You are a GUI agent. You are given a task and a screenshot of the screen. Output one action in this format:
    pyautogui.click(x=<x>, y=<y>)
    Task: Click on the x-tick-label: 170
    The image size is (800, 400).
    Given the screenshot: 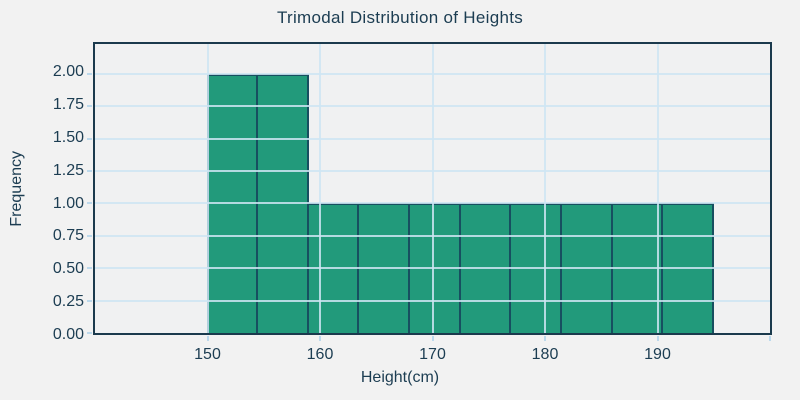 What is the action you would take?
    pyautogui.click(x=432, y=354)
    